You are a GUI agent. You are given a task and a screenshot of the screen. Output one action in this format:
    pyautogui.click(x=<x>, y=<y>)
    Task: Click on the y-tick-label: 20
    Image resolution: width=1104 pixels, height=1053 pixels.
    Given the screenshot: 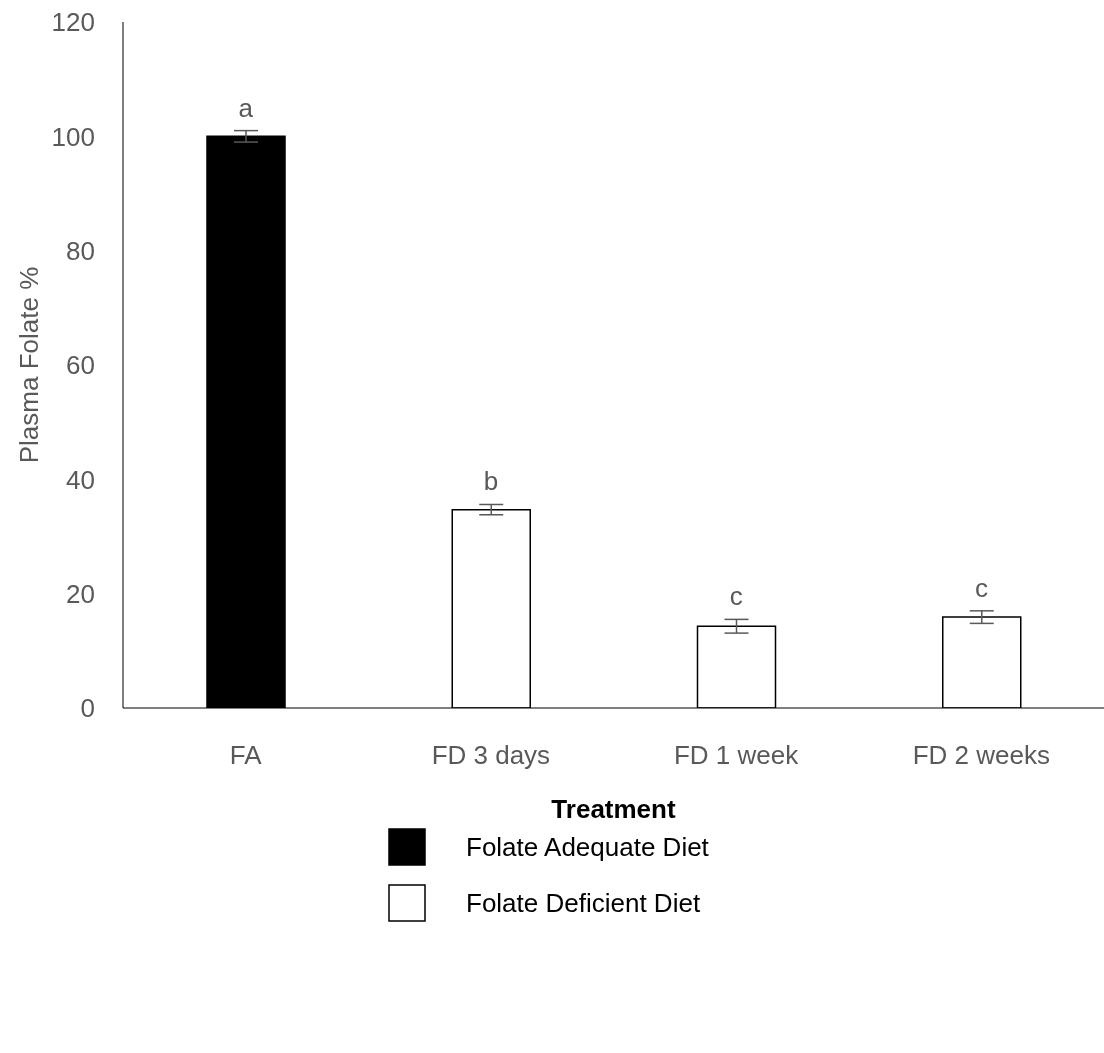 What is the action you would take?
    pyautogui.click(x=80, y=593)
    